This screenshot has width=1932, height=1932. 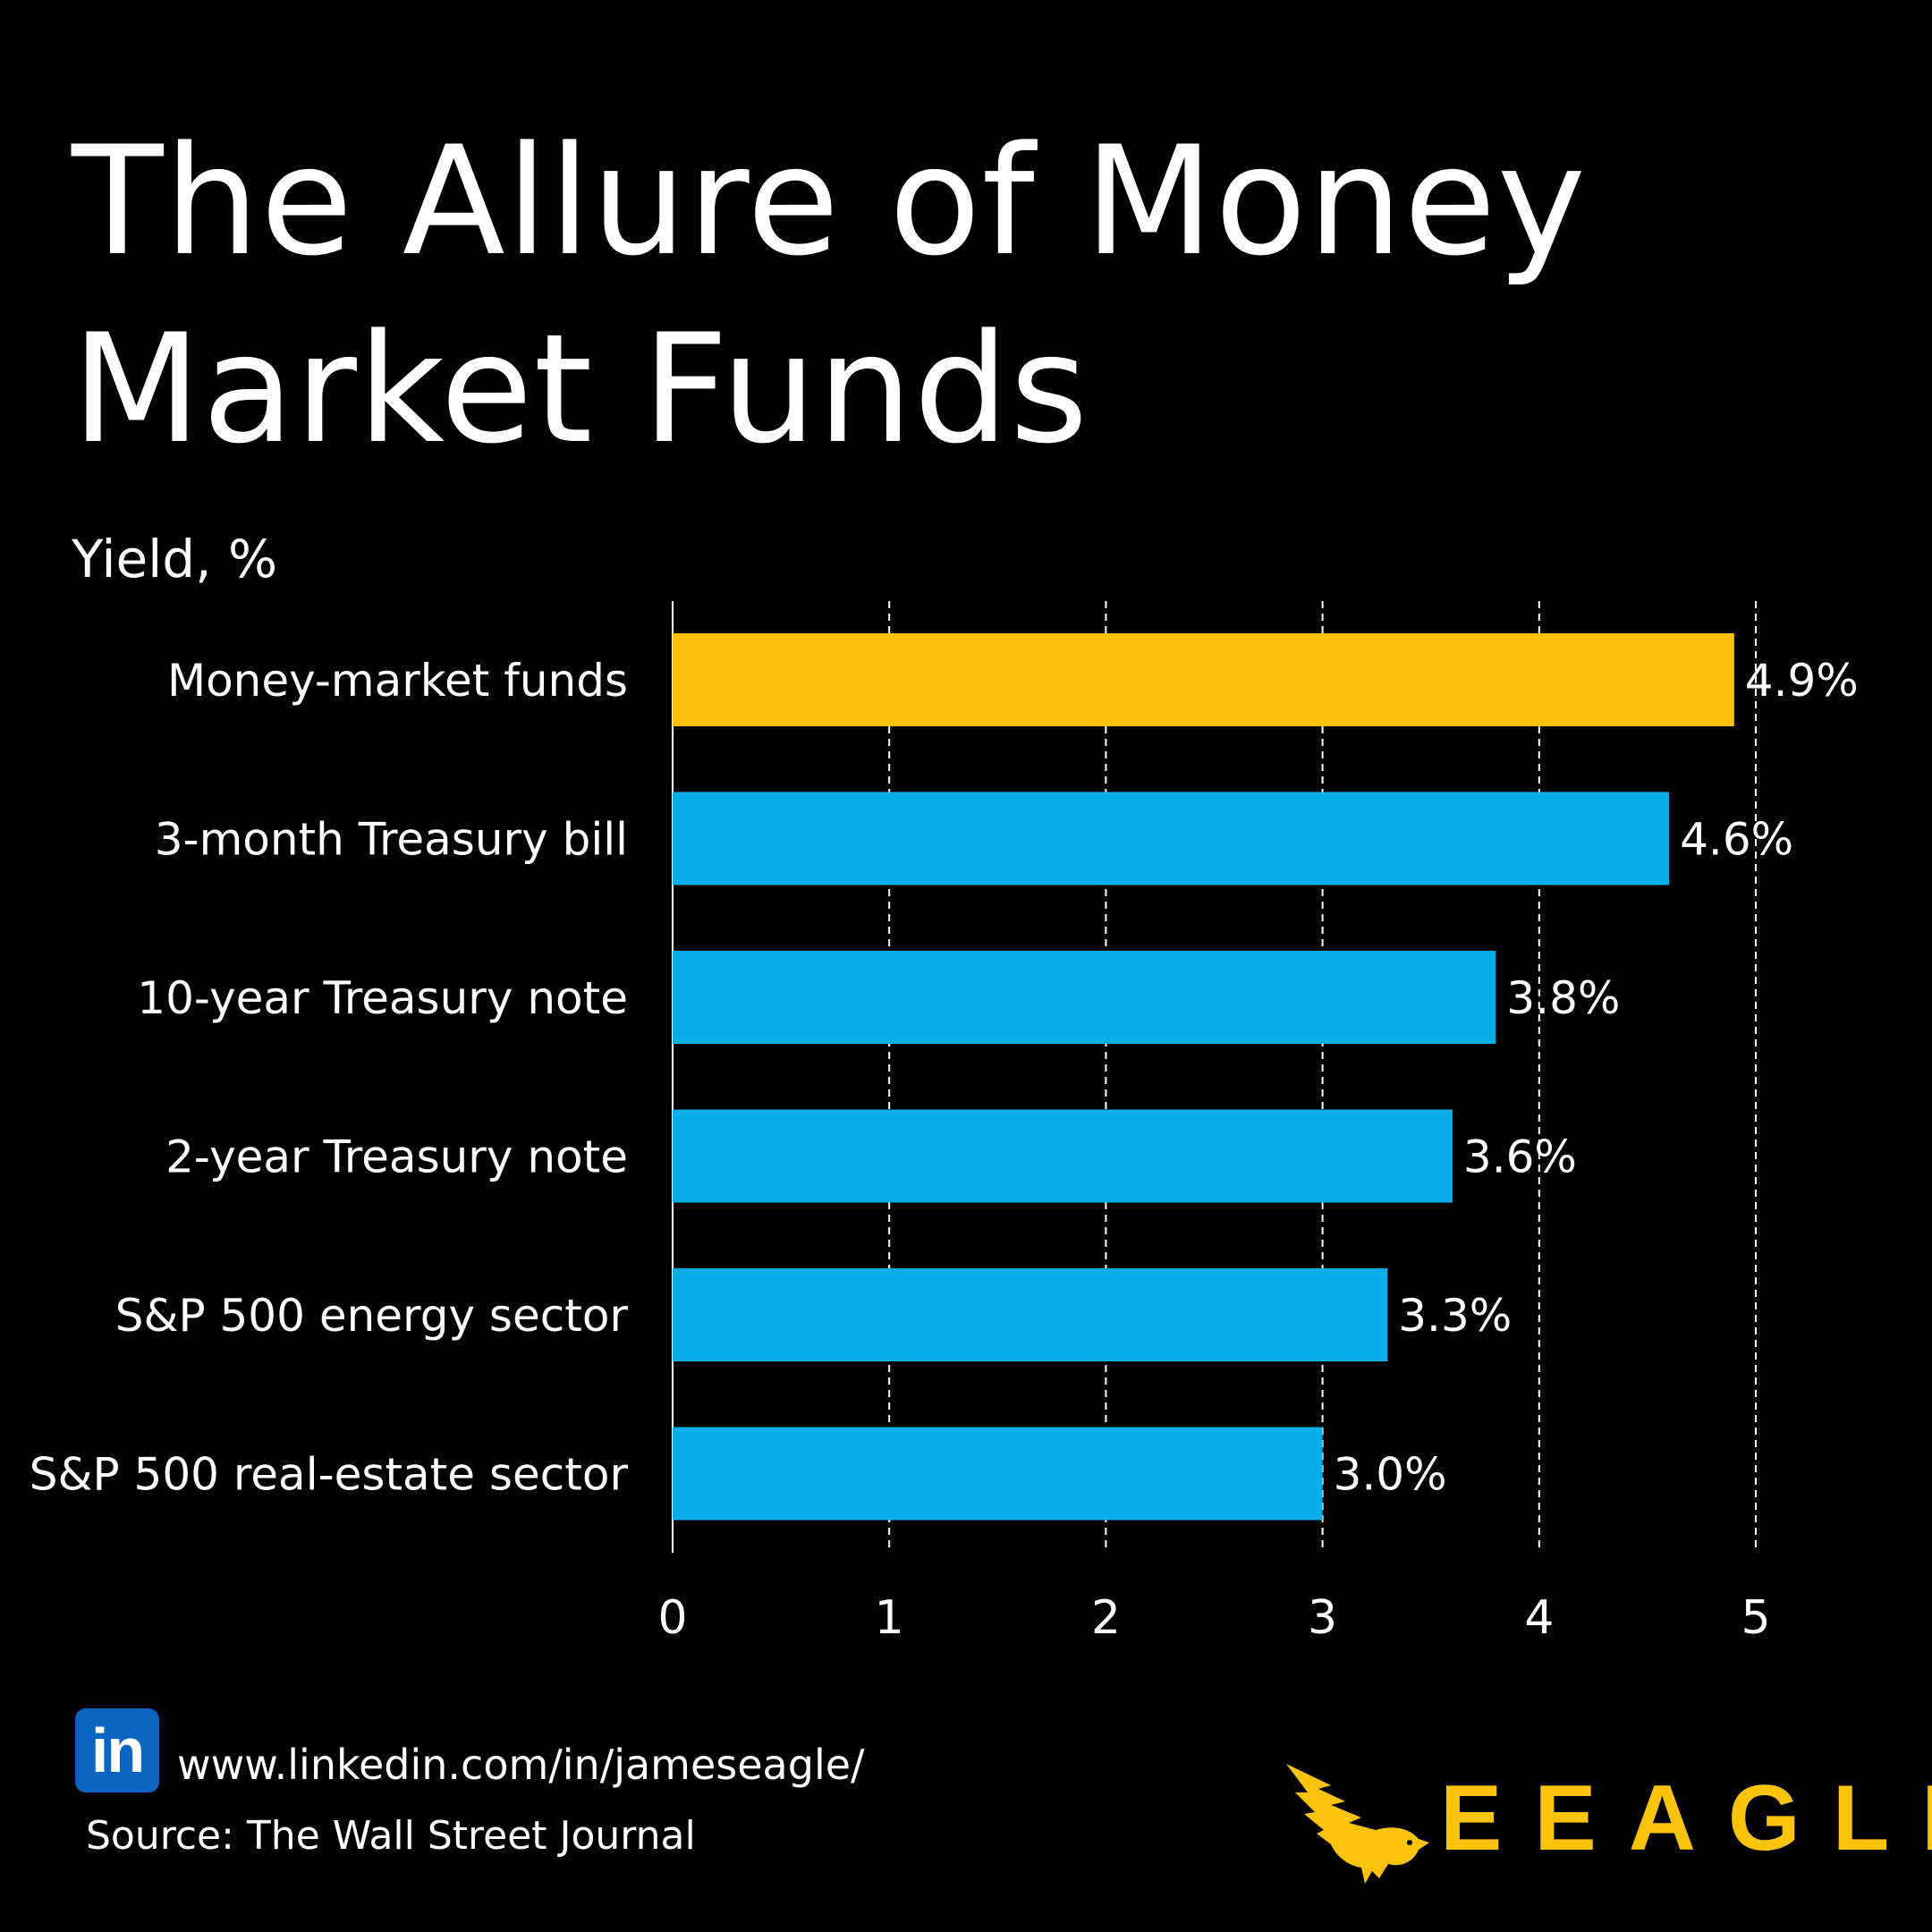 What do you see at coordinates (1736, 840) in the screenshot?
I see `bar-value-label: 4.6%` at bounding box center [1736, 840].